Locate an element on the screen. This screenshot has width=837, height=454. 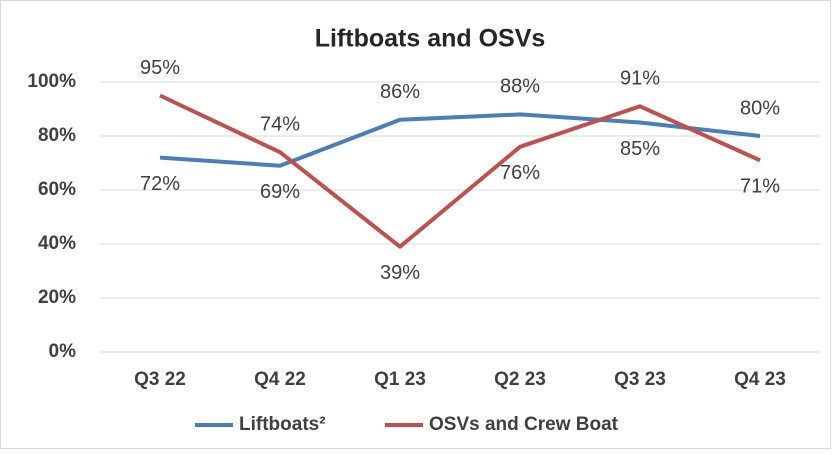
data-label: 85% is located at coordinates (640, 149).